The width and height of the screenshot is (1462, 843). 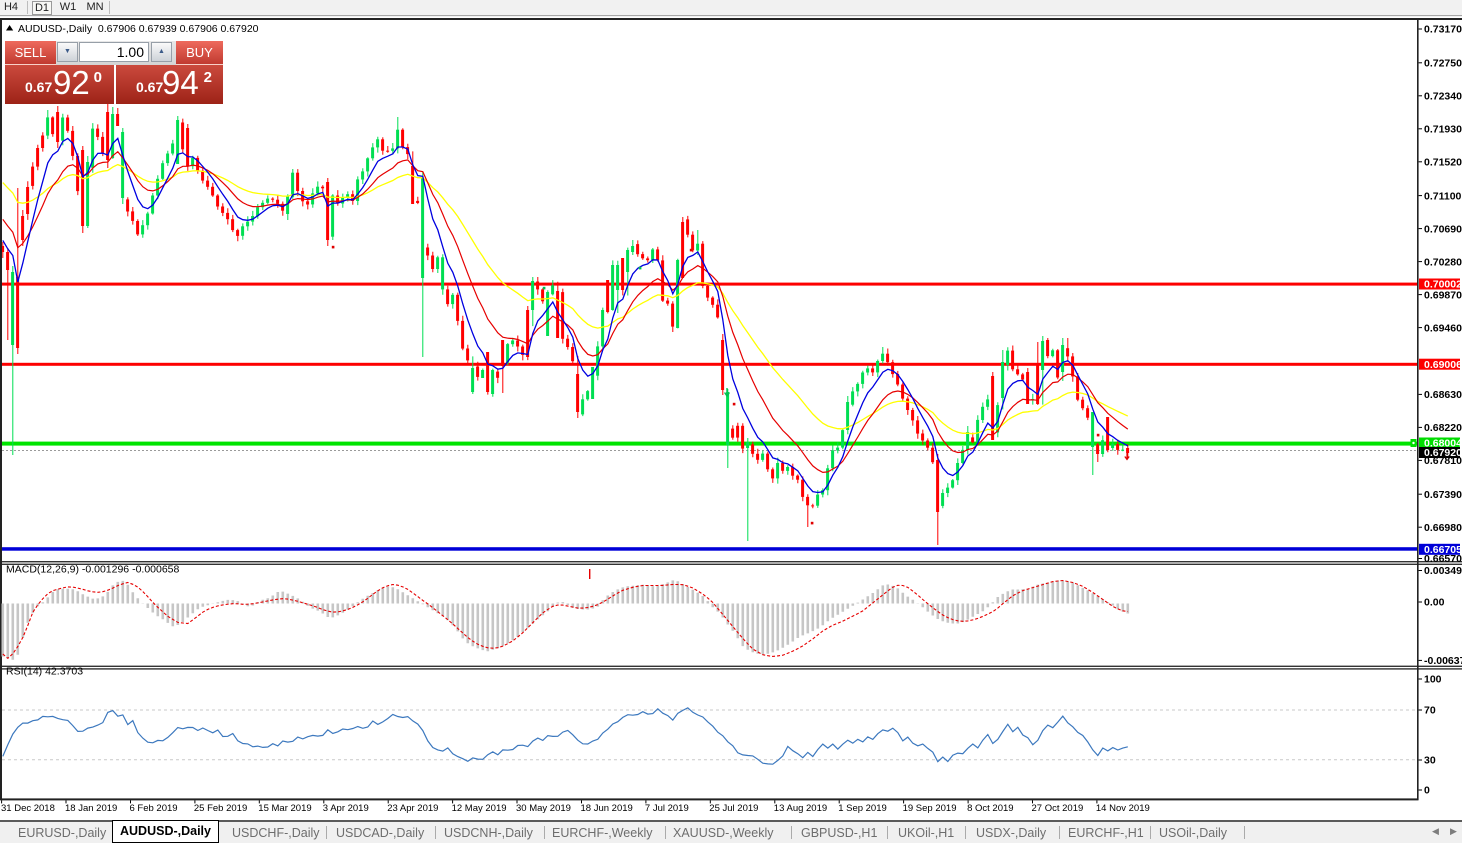 What do you see at coordinates (1443, 365) in the screenshot?
I see `svg-text: 0.69006` at bounding box center [1443, 365].